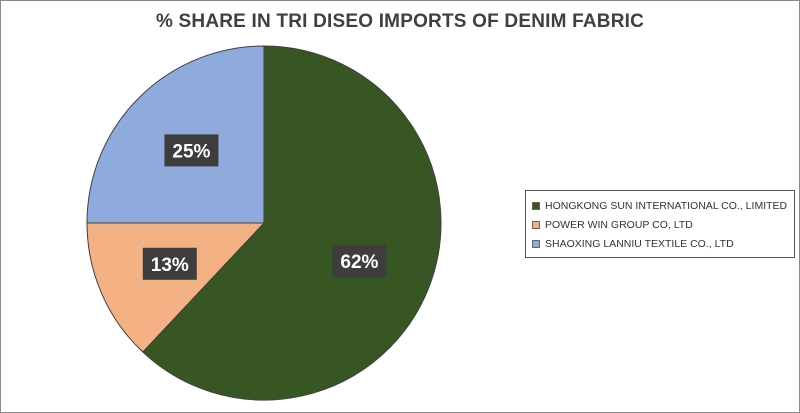 The image size is (800, 413). I want to click on data-label-power-win: 13%, so click(169, 263).